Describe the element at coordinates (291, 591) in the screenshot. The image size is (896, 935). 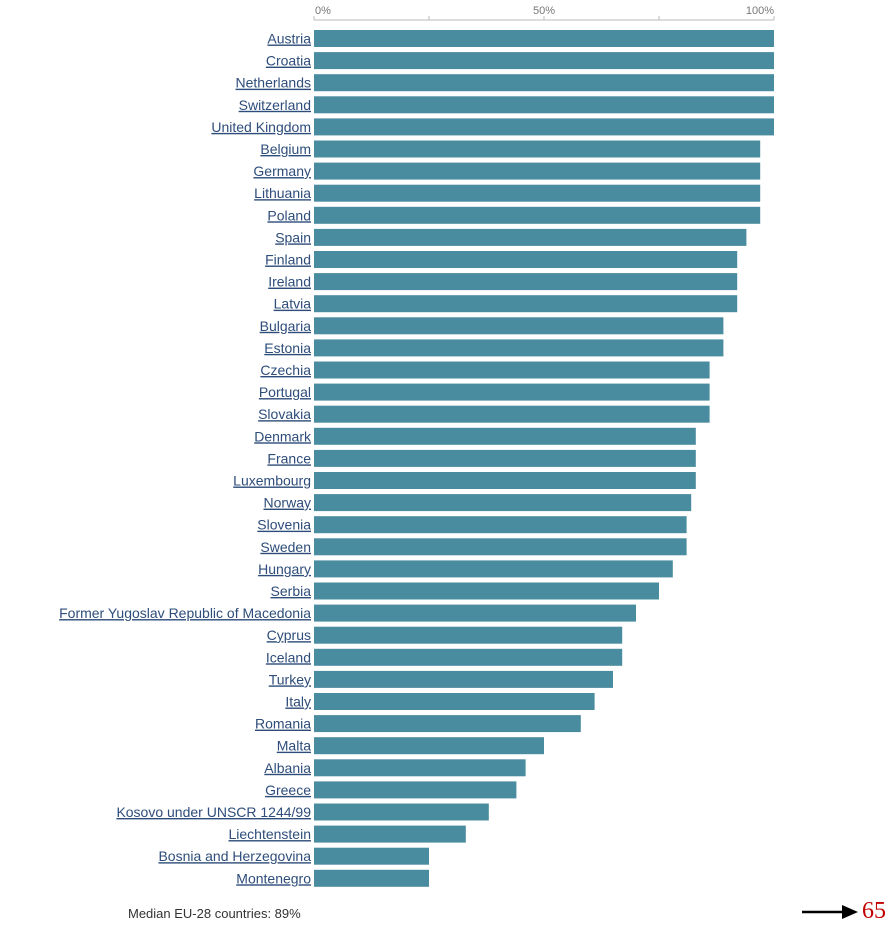
I see `country-label: Serbia` at that location.